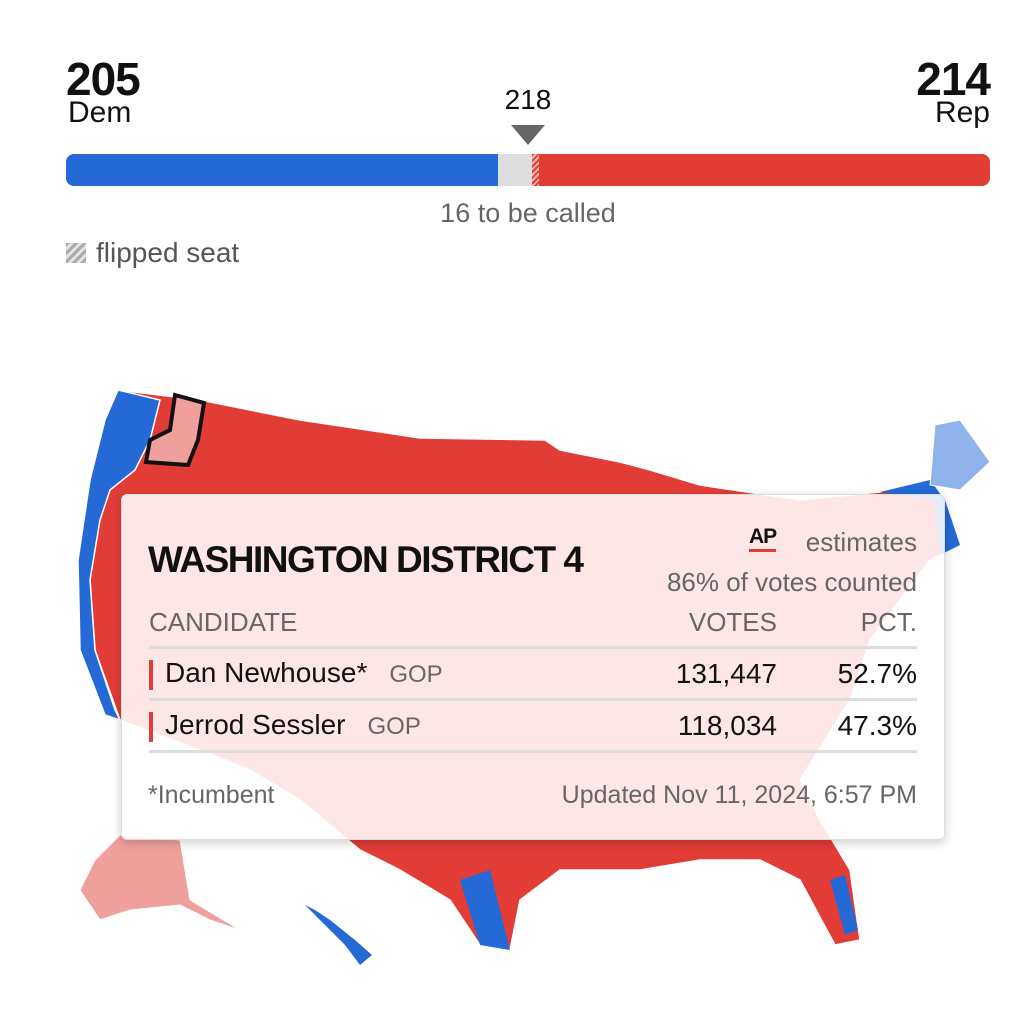 The width and height of the screenshot is (1024, 1016). I want to click on map-maine, so click(960, 455).